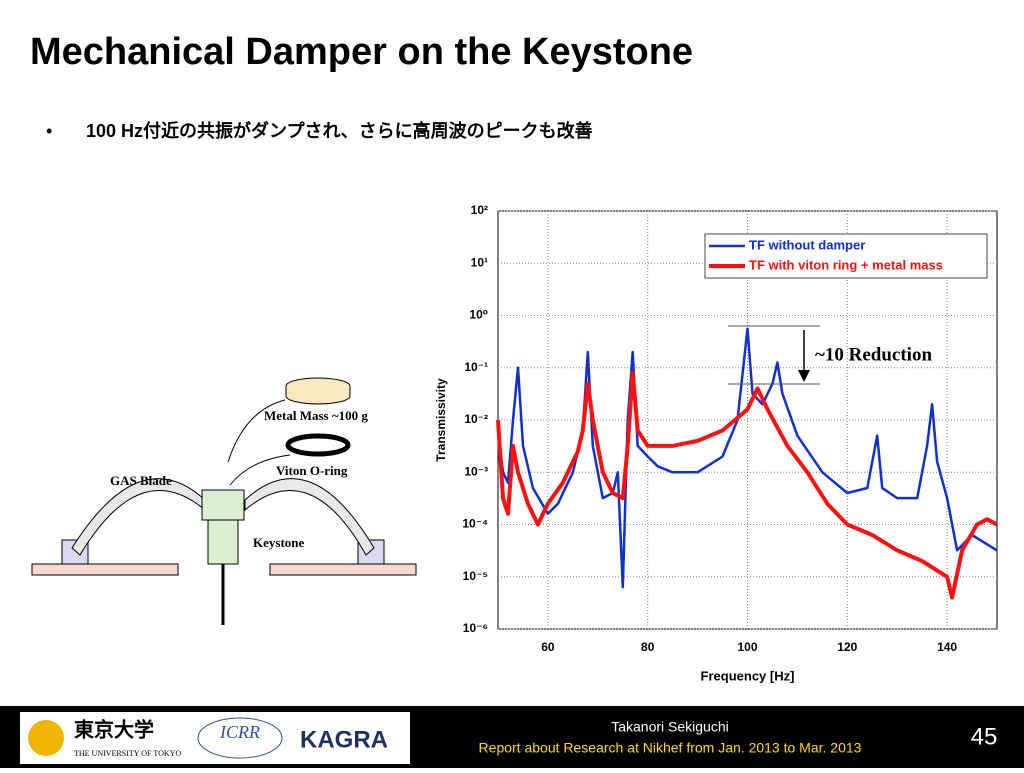  Describe the element at coordinates (804, 376) in the screenshot. I see `annotation-arrowhead` at that location.